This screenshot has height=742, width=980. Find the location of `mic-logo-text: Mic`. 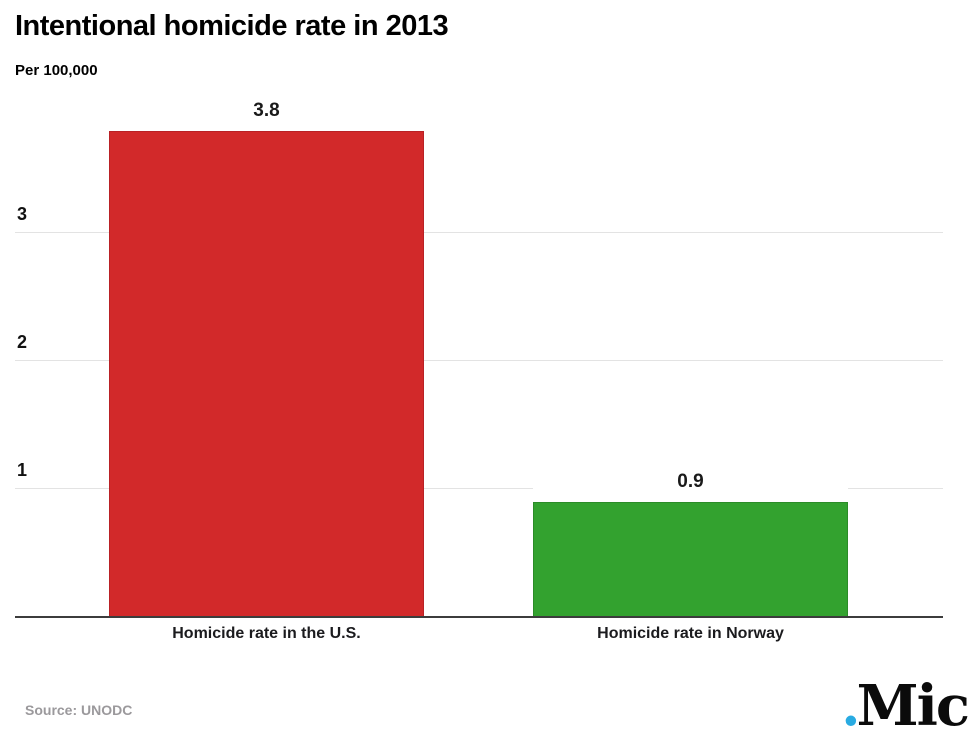

mic-logo-text: Mic is located at coordinates (913, 706).